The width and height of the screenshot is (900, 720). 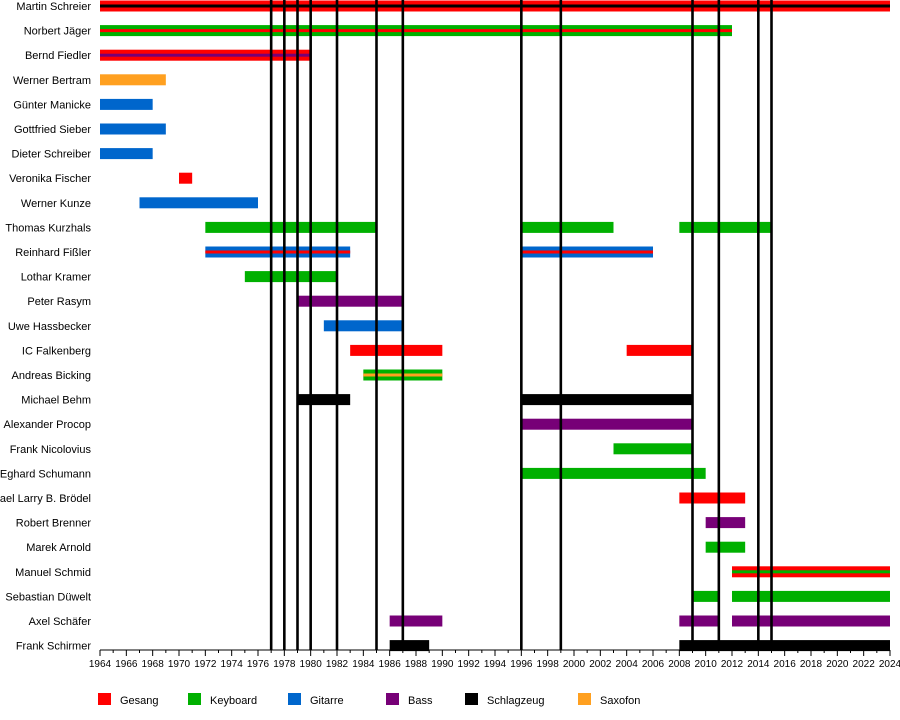 I want to click on legend-label: Bass, so click(x=420, y=701).